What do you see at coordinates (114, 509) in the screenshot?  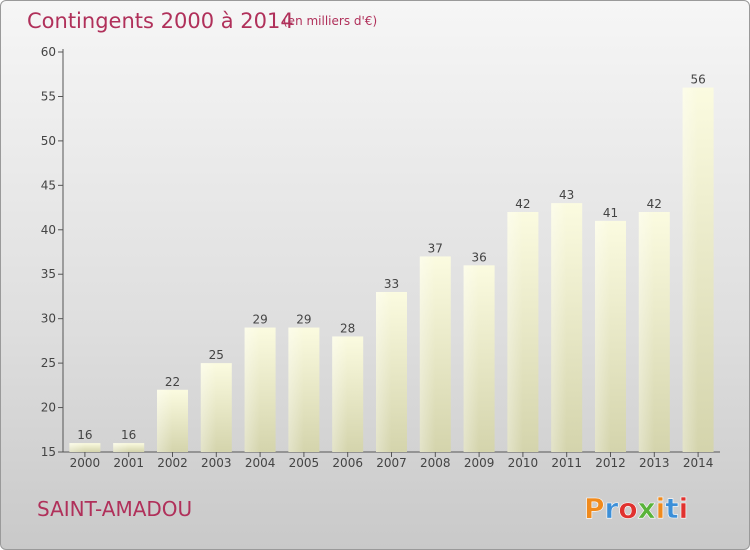 I see `place-name: SAINT-AMADOU` at bounding box center [114, 509].